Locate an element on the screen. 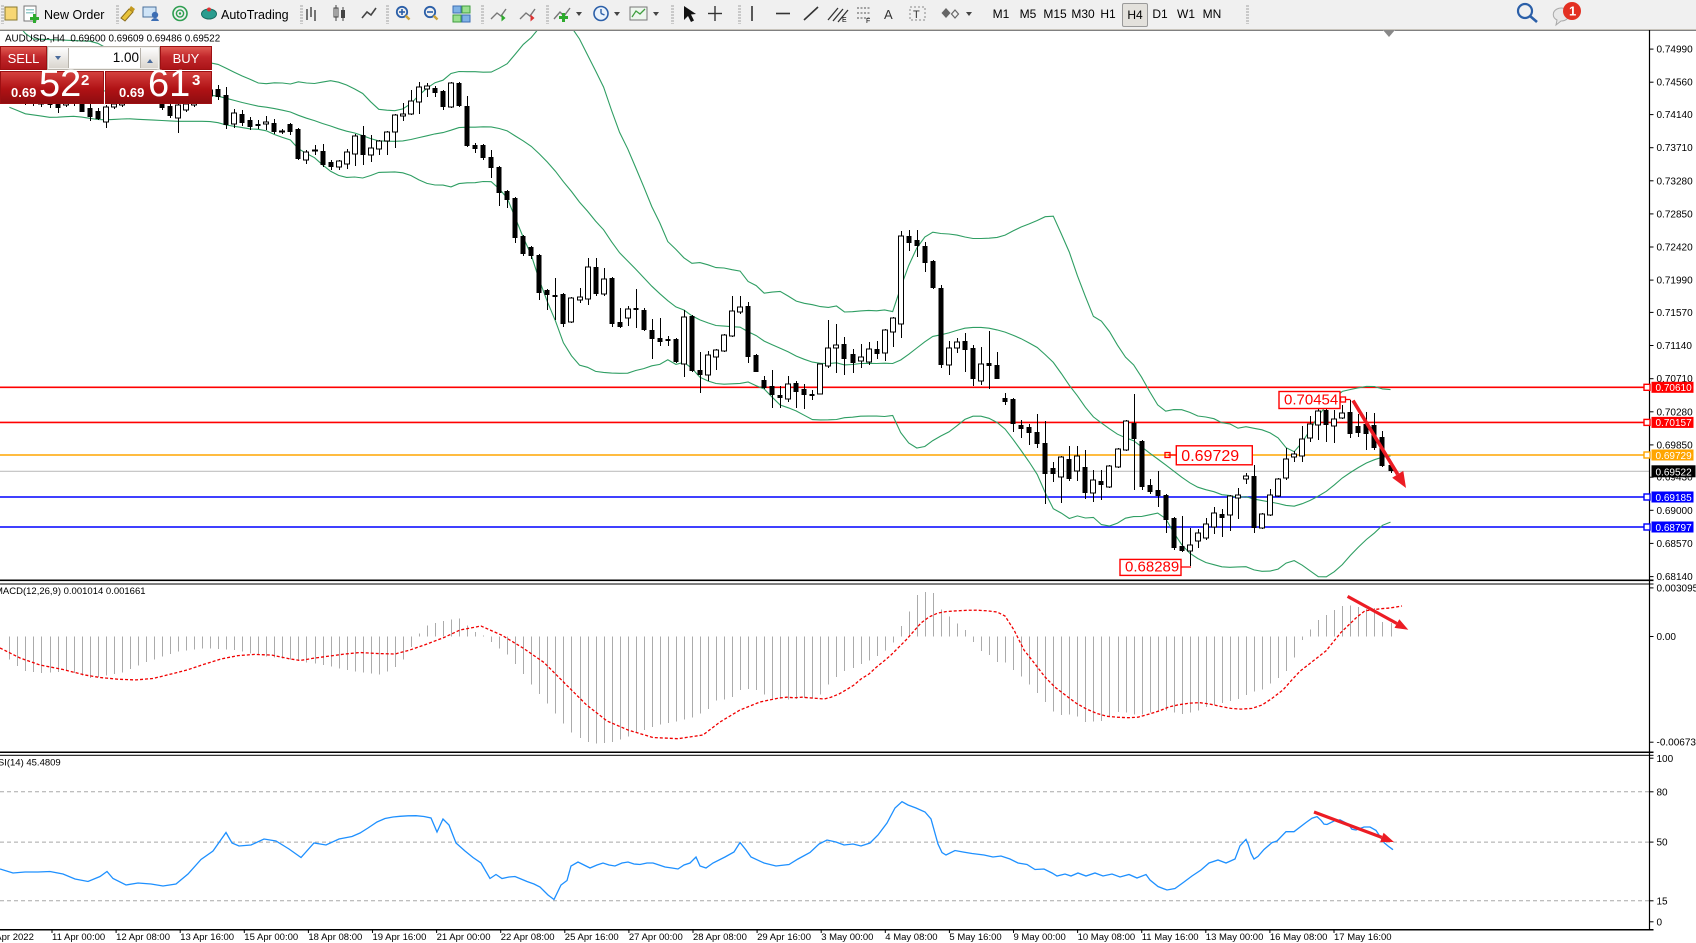 The image size is (1696, 943). svg-text: 0.69000 is located at coordinates (1675, 511).